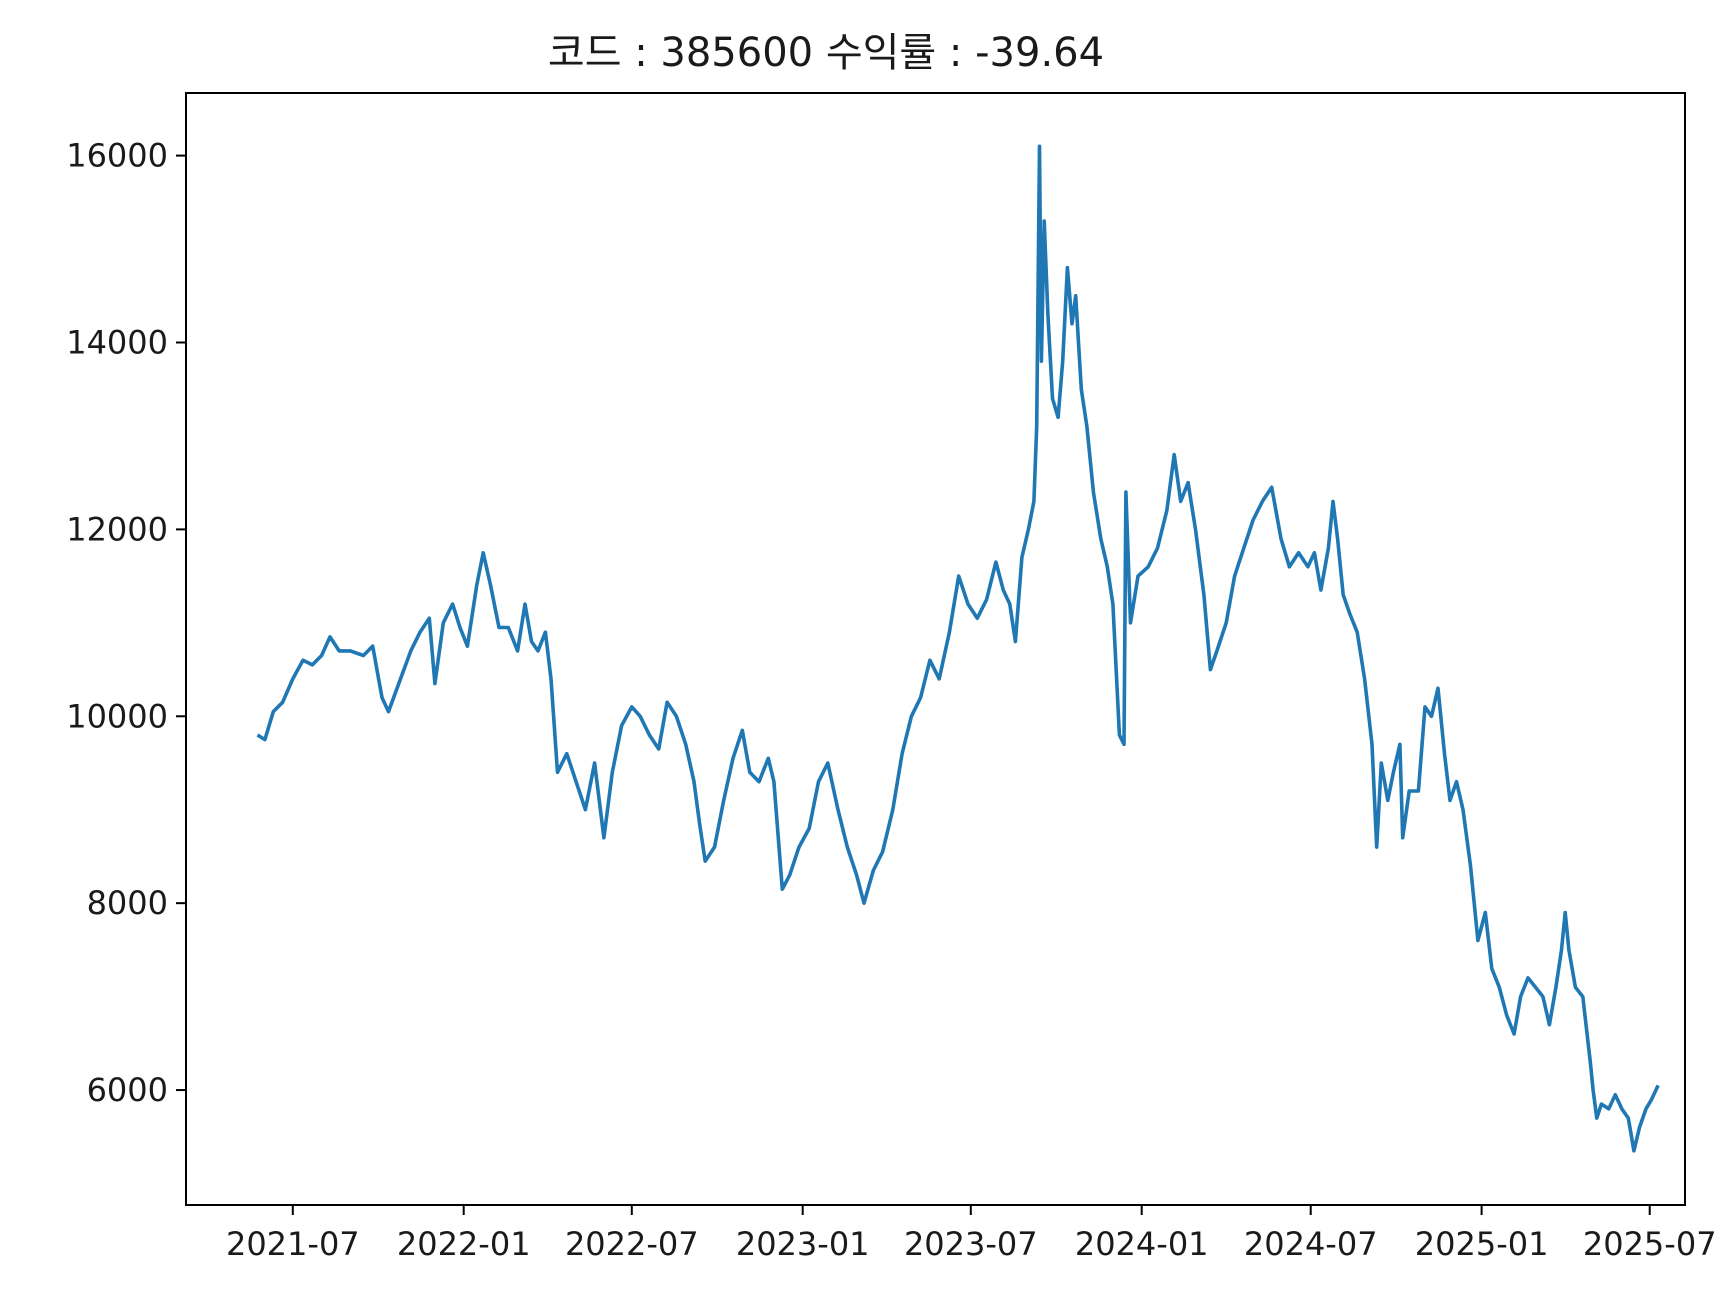 Image resolution: width=1729 pixels, height=1300 pixels. Describe the element at coordinates (1482, 1244) in the screenshot. I see `x-tick-label: 2025-01` at that location.